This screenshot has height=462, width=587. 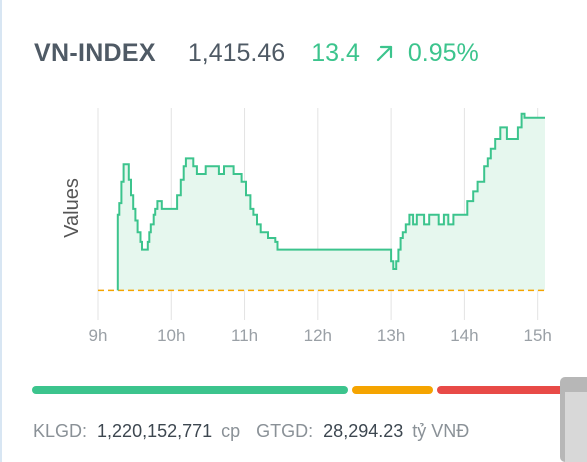 What do you see at coordinates (285, 431) in the screenshot?
I see `gtgd-label: GTGD:` at bounding box center [285, 431].